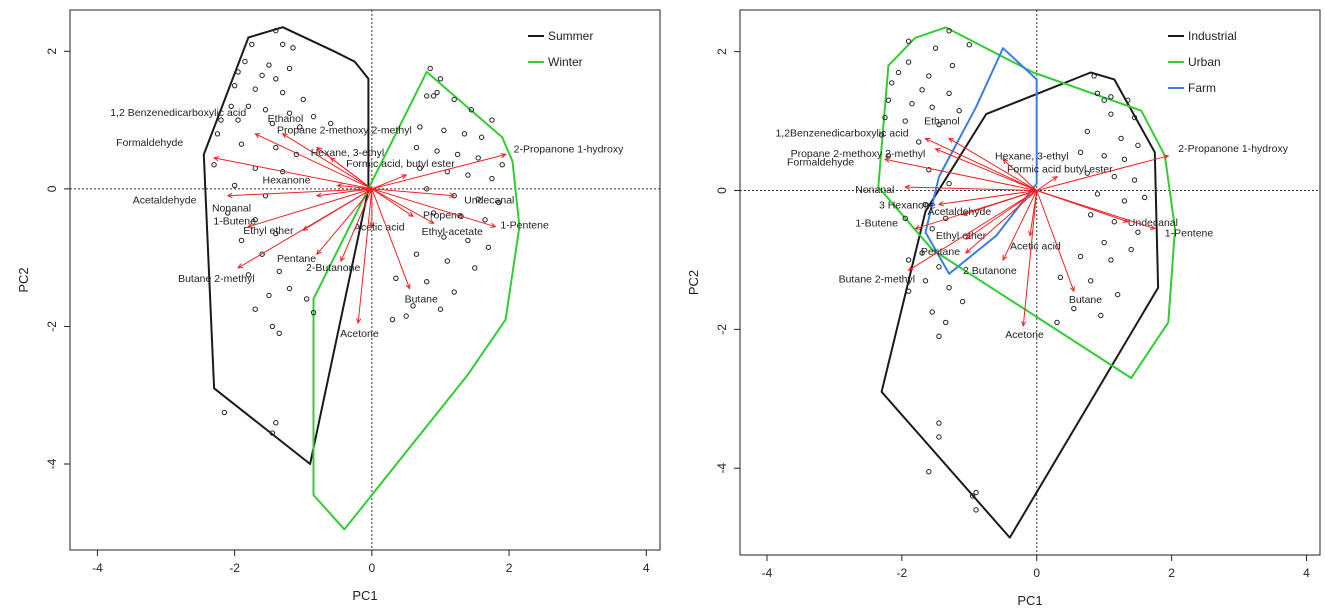 The height and width of the screenshot is (610, 1325). What do you see at coordinates (569, 149) in the screenshot?
I see `loading-label-2-propanone-1-hydroxy: 2-Propanone 1-hydroxy` at bounding box center [569, 149].